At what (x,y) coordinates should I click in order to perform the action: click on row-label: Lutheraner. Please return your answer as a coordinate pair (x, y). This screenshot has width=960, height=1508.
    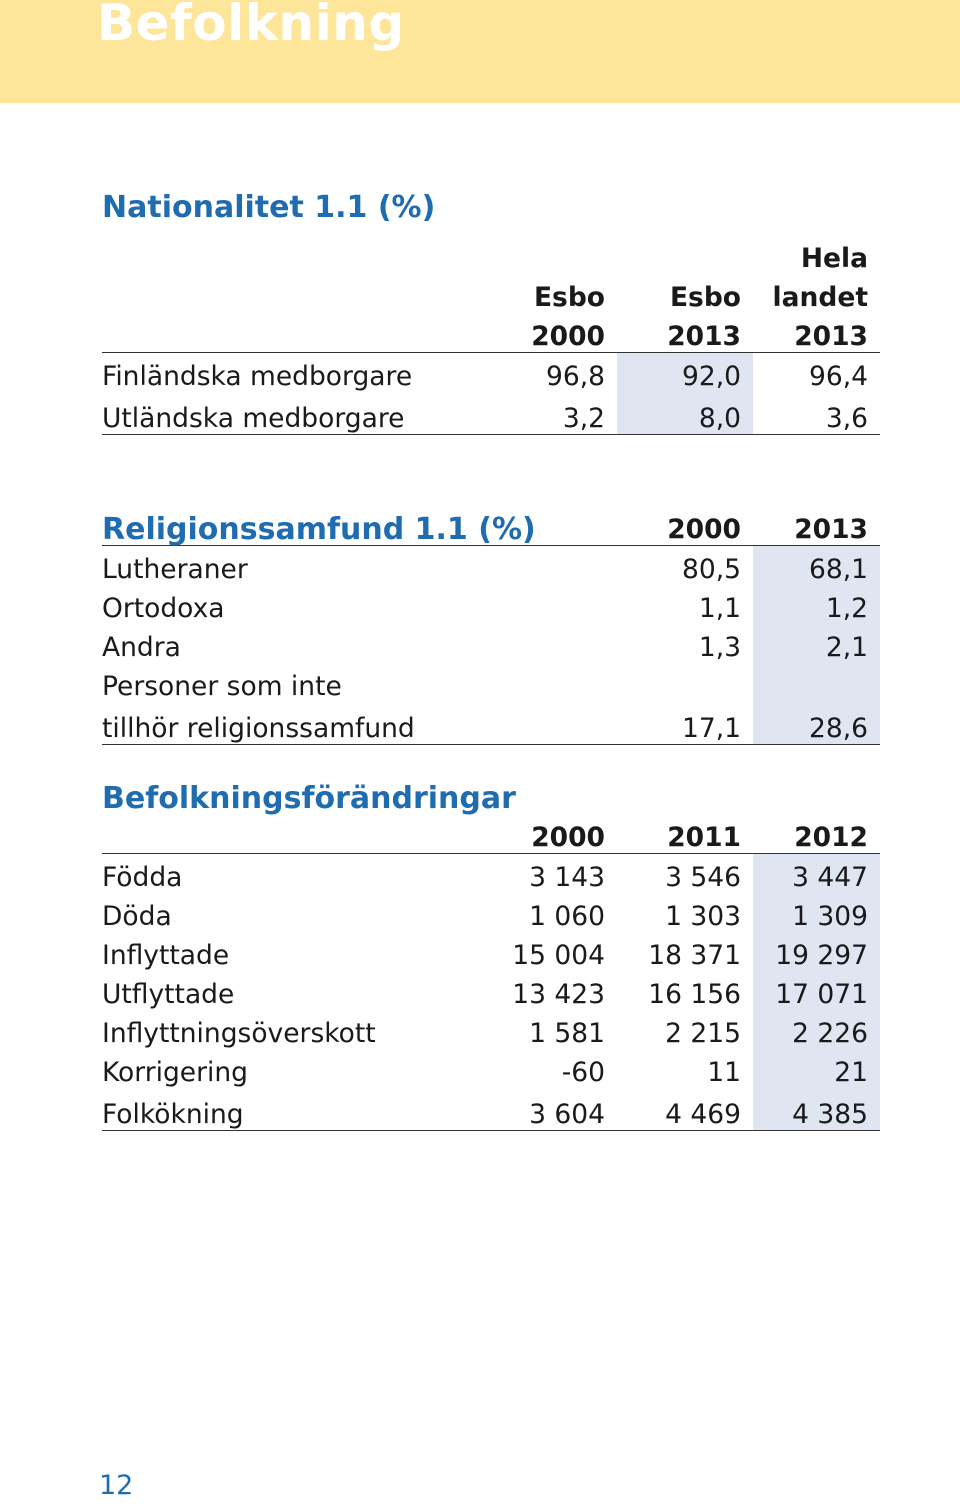
    Looking at the image, I should click on (175, 569).